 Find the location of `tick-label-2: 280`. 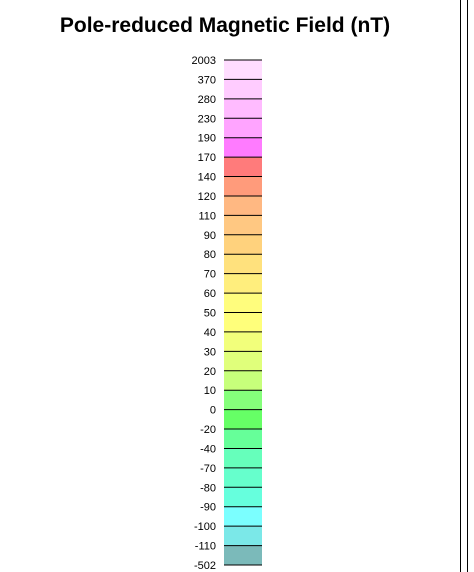

tick-label-2: 280 is located at coordinates (207, 100).